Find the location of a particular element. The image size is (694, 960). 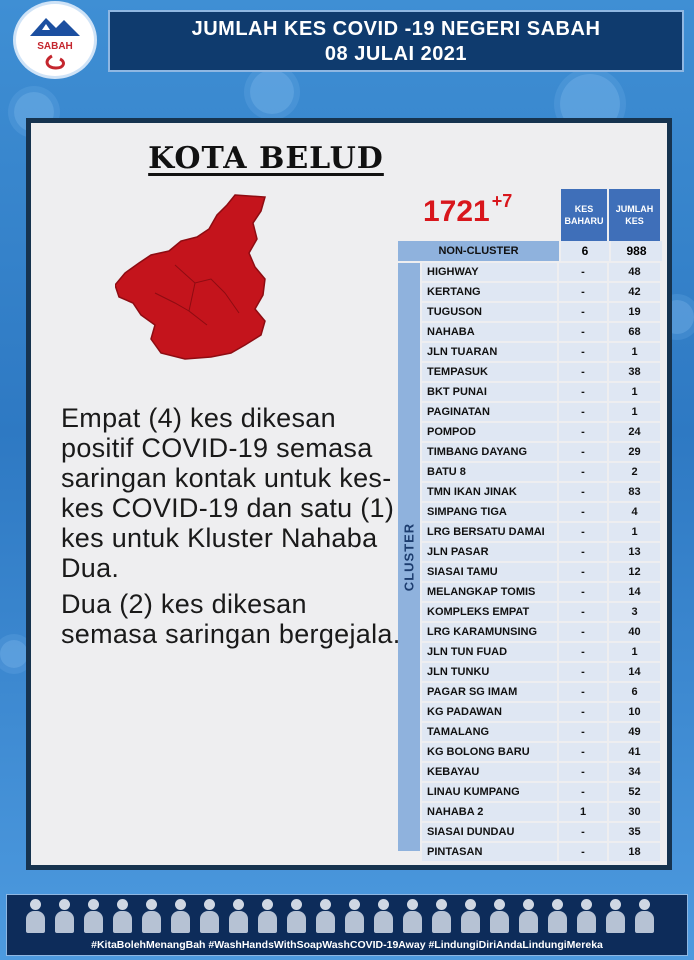

non-cluster-row: NON-CLUSTER 6 988 is located at coordinates (530, 251).